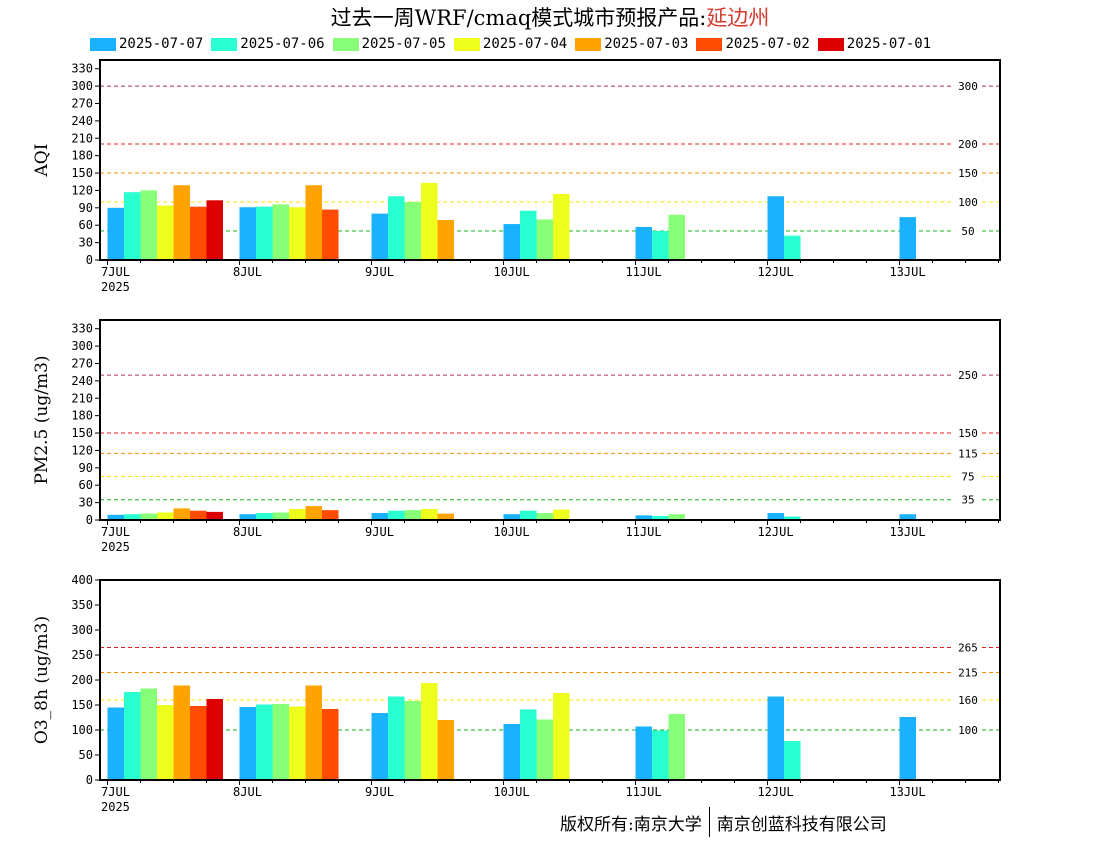 This screenshot has width=1100, height=850. Describe the element at coordinates (801, 824) in the screenshot. I see `copyright-company: 南京创蓝科技有限公司` at that location.